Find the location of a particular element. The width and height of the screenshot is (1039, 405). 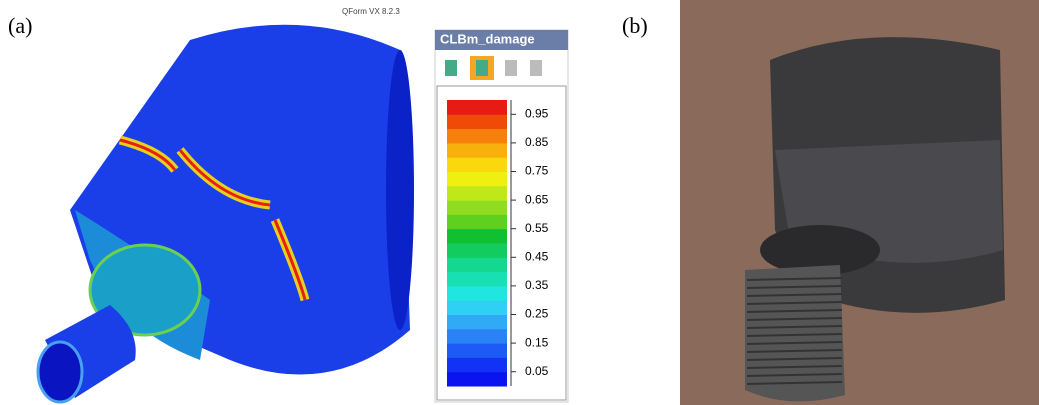

tick-label: 0.45 is located at coordinates (537, 256).